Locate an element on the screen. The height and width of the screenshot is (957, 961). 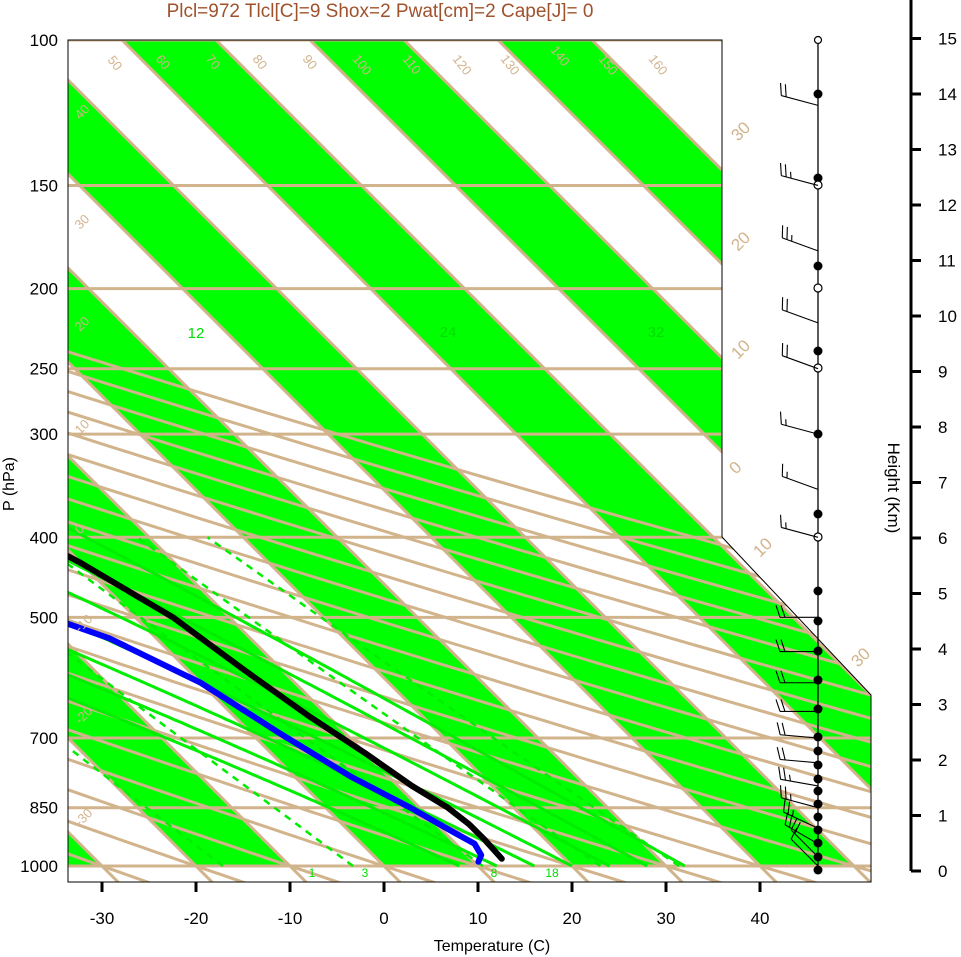
x-tick-label: 0 is located at coordinates (383, 918).